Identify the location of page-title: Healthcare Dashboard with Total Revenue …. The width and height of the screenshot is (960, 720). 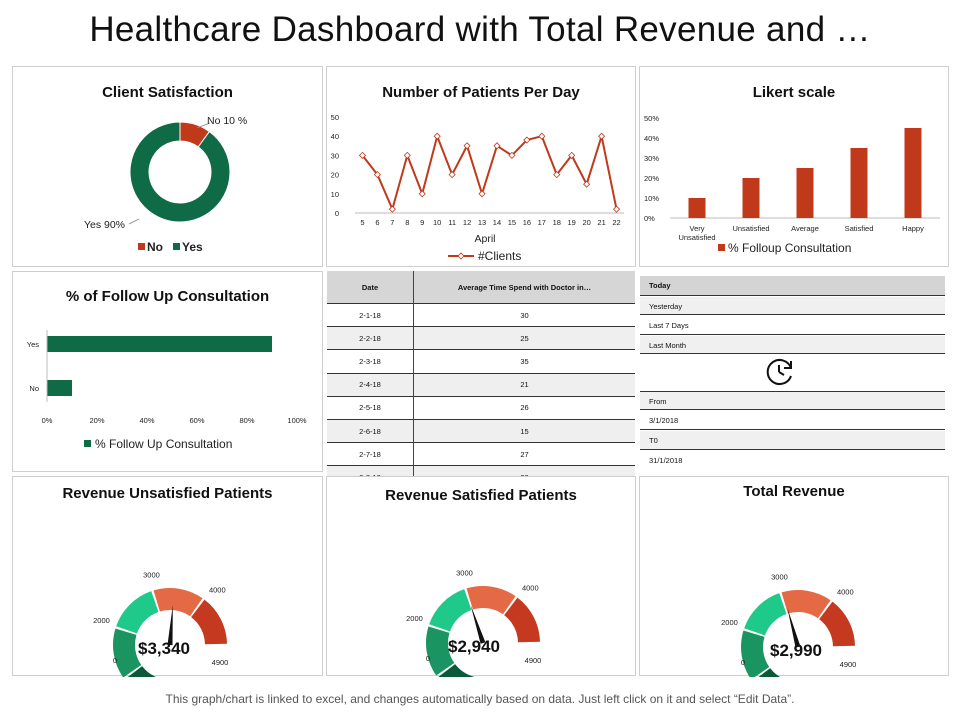
(480, 29).